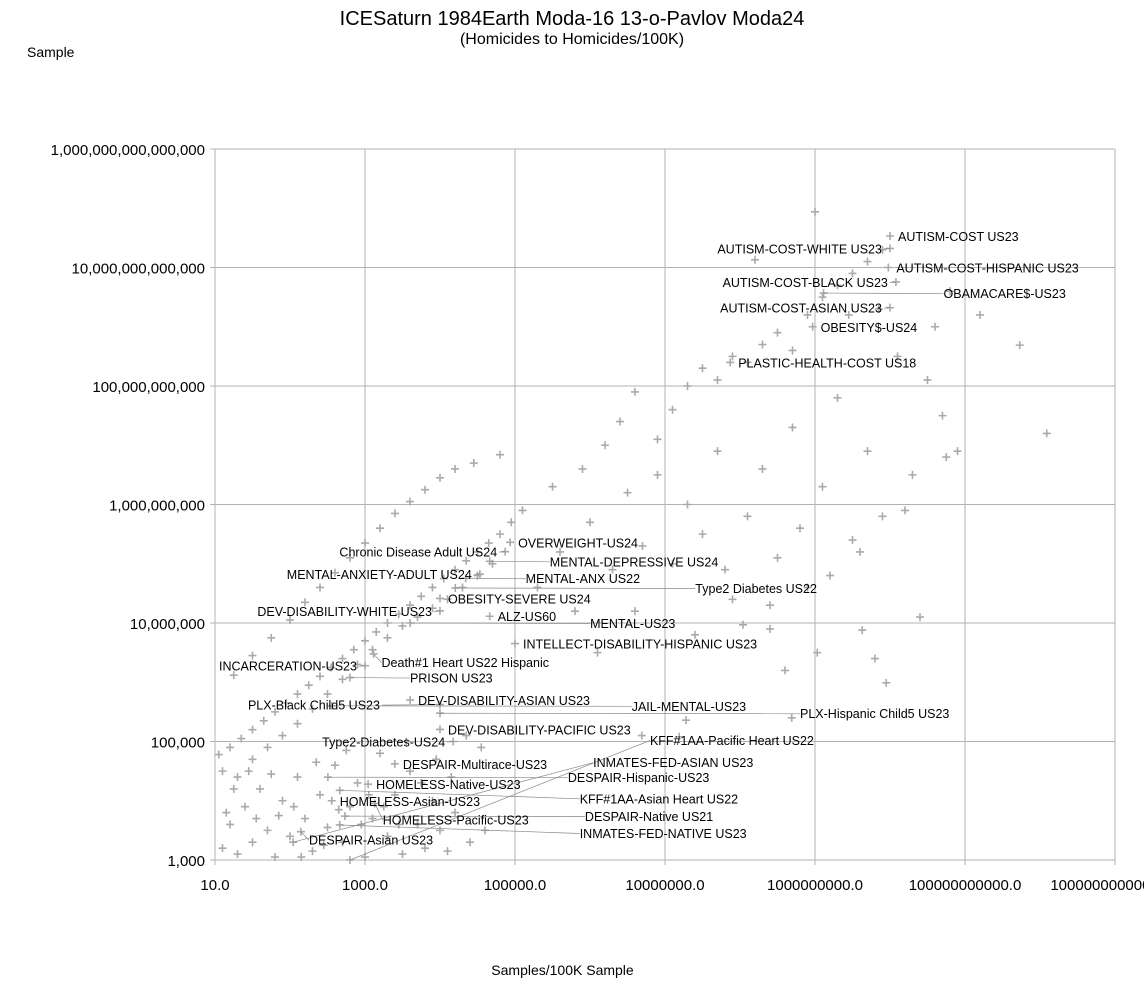 Image resolution: width=1144 pixels, height=991 pixels. Describe the element at coordinates (178, 743) in the screenshot. I see `y-tick-label: 100,000` at that location.